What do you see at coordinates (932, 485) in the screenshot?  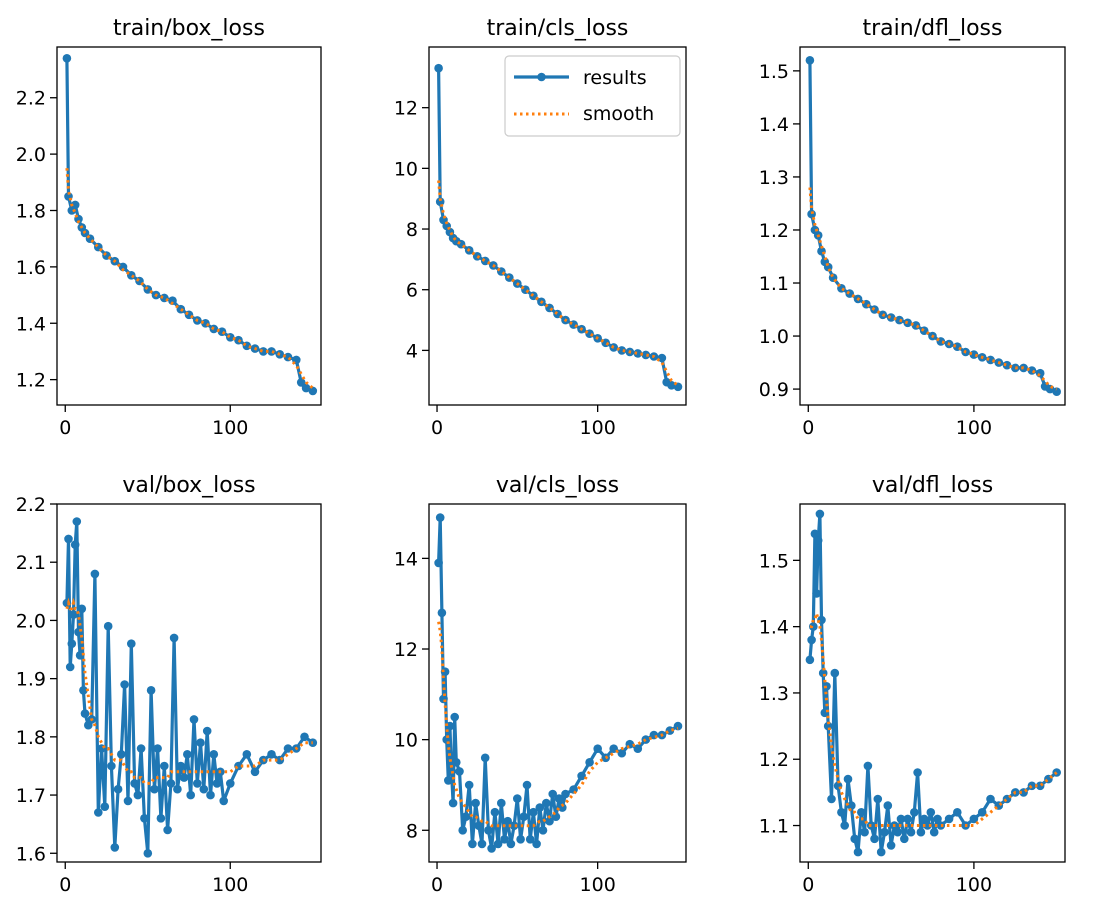 I see `chart-title: val/dfl_loss` at bounding box center [932, 485].